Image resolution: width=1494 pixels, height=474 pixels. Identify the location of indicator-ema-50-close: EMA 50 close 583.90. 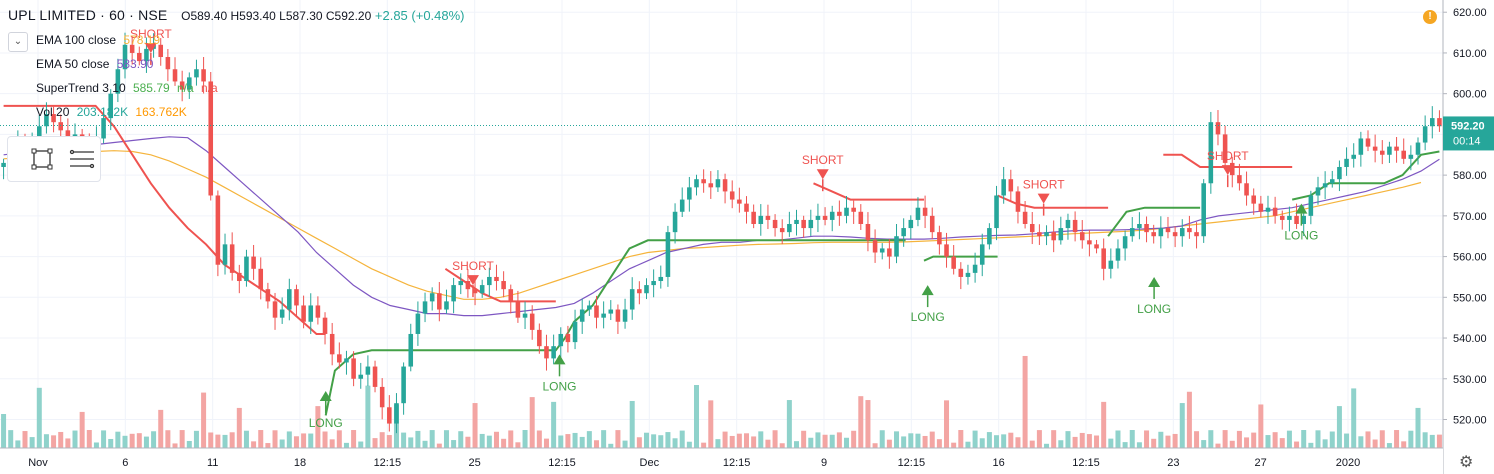
(94, 64).